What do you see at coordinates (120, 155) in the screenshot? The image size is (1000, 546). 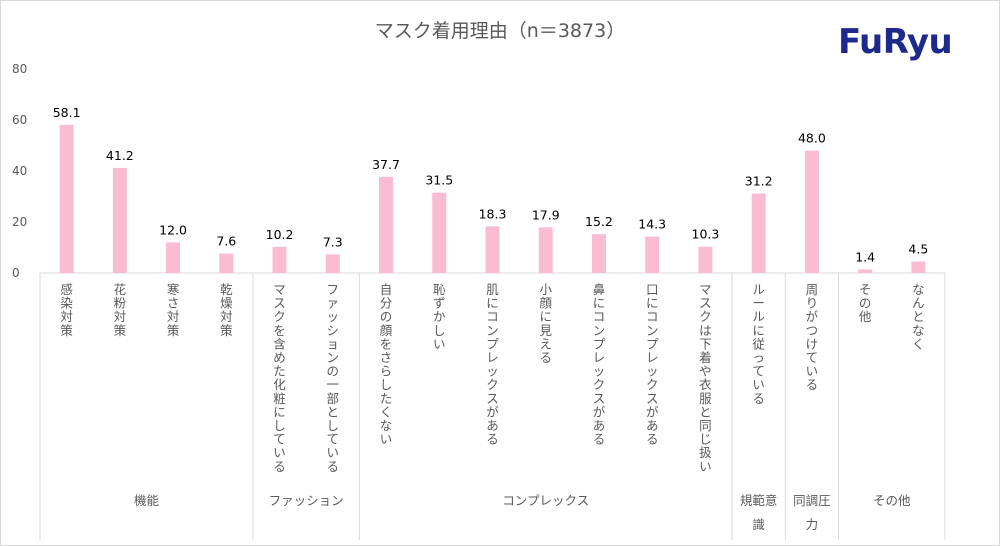 I see `data-label: 41.2` at bounding box center [120, 155].